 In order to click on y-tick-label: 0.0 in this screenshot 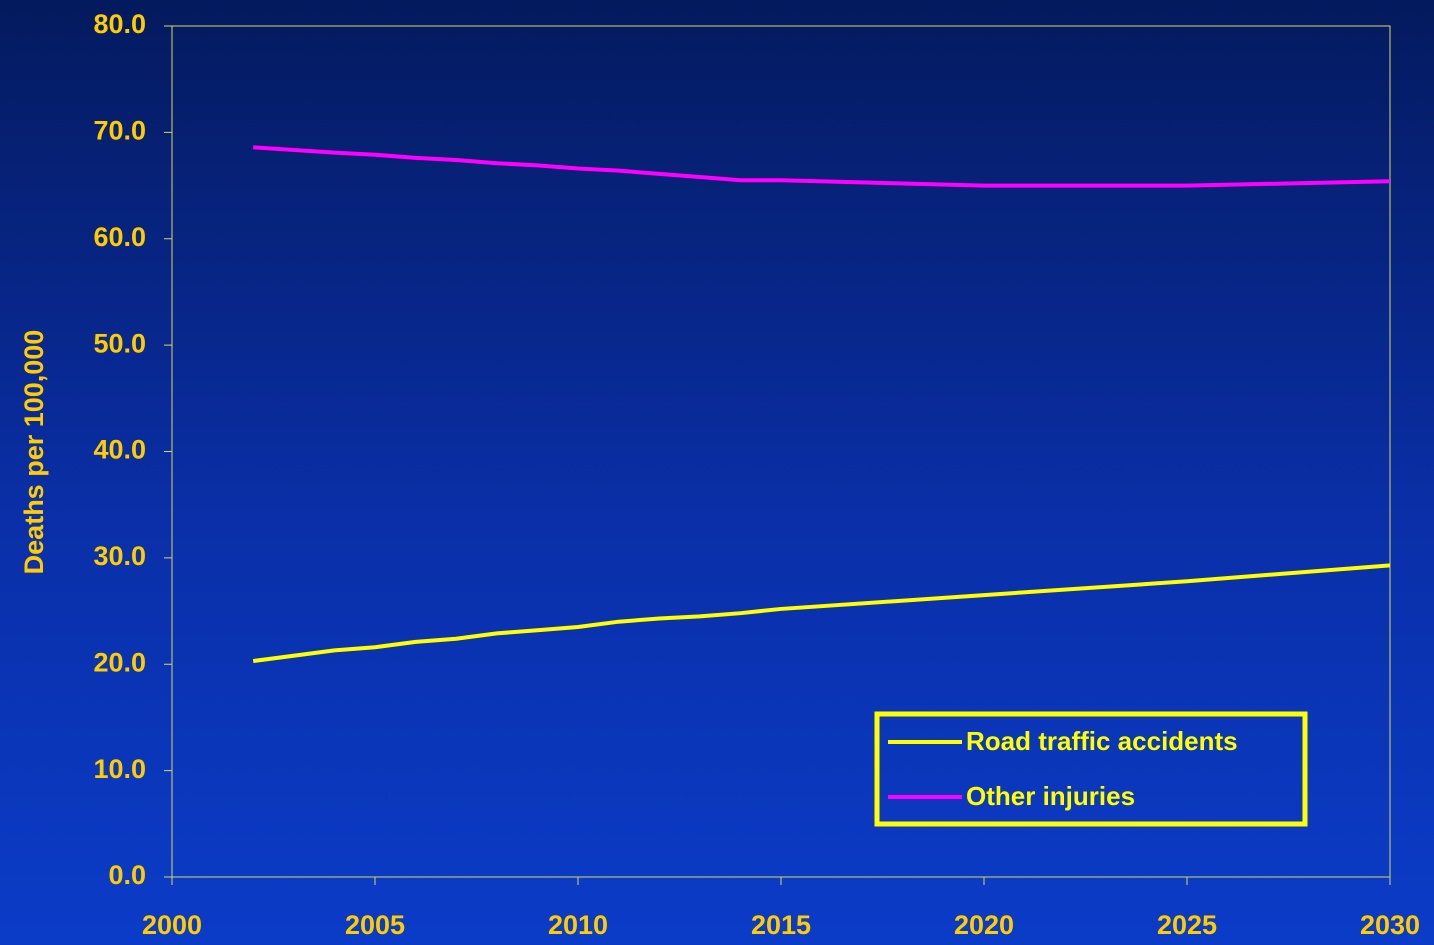, I will do `click(127, 875)`.